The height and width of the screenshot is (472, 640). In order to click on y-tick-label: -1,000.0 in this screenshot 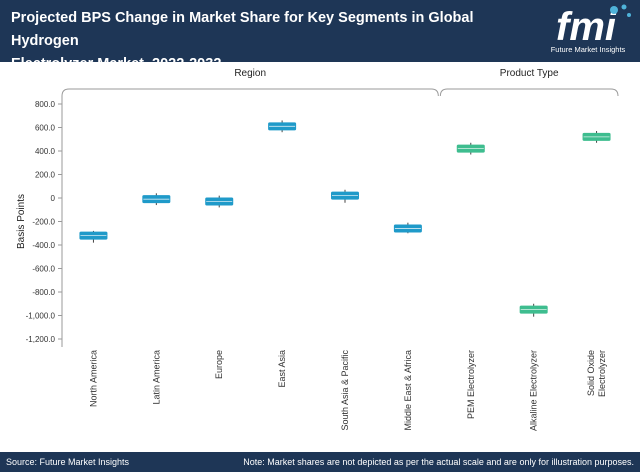, I will do `click(41, 316)`.